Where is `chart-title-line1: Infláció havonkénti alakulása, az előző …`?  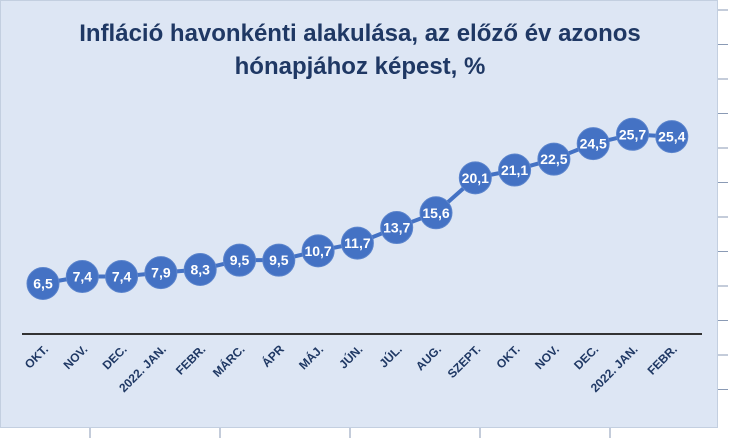 chart-title-line1: Infláció havonkénti alakulása, az előző … is located at coordinates (360, 33).